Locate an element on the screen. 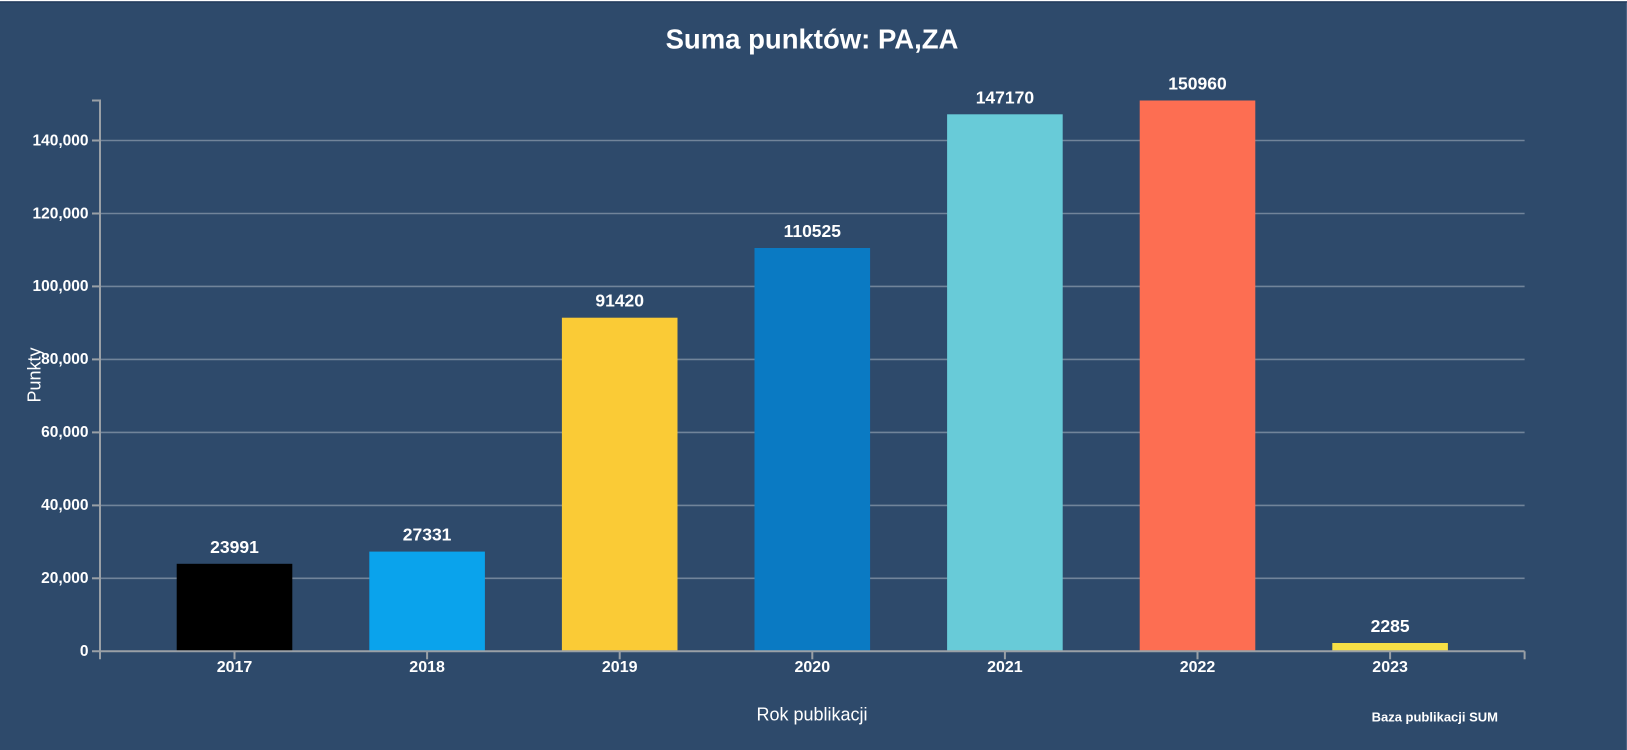  svg-text: 140,000 is located at coordinates (60, 140).